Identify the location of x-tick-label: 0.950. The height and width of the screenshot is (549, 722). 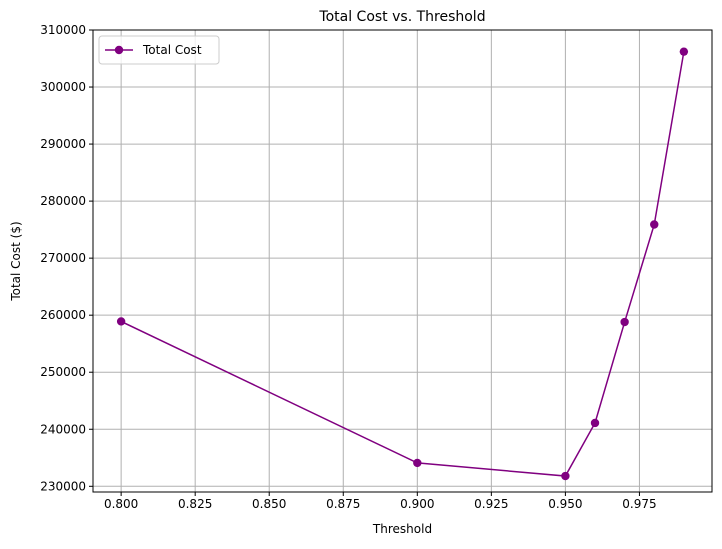
(565, 504).